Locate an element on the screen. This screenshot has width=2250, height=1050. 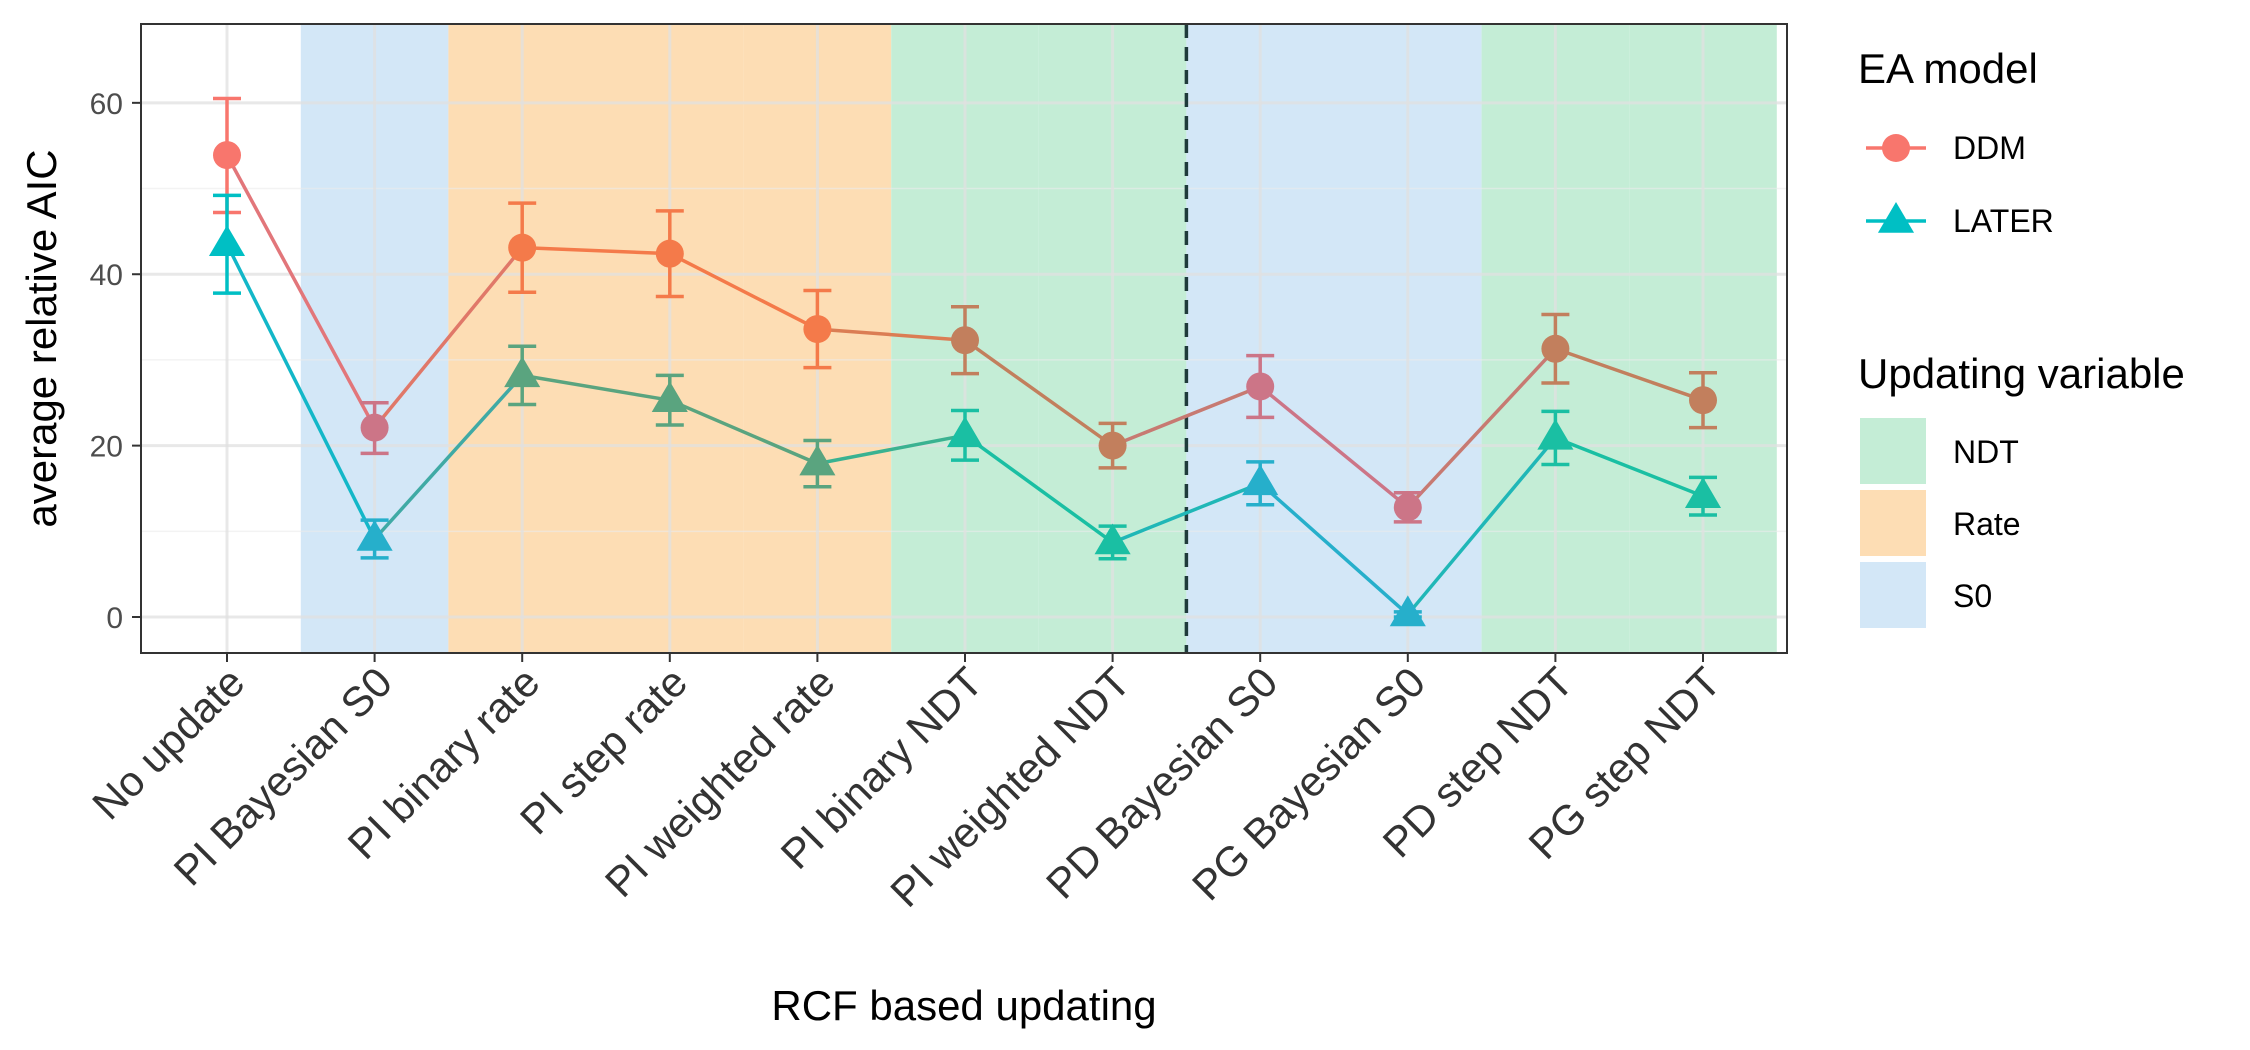
legend-updating-title: Updating variable is located at coordinates (2021, 373).